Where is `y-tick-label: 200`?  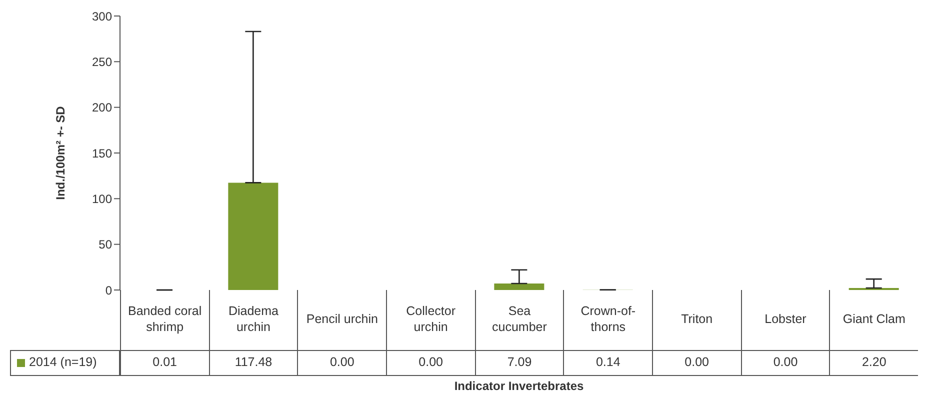
y-tick-label: 200 is located at coordinates (102, 107).